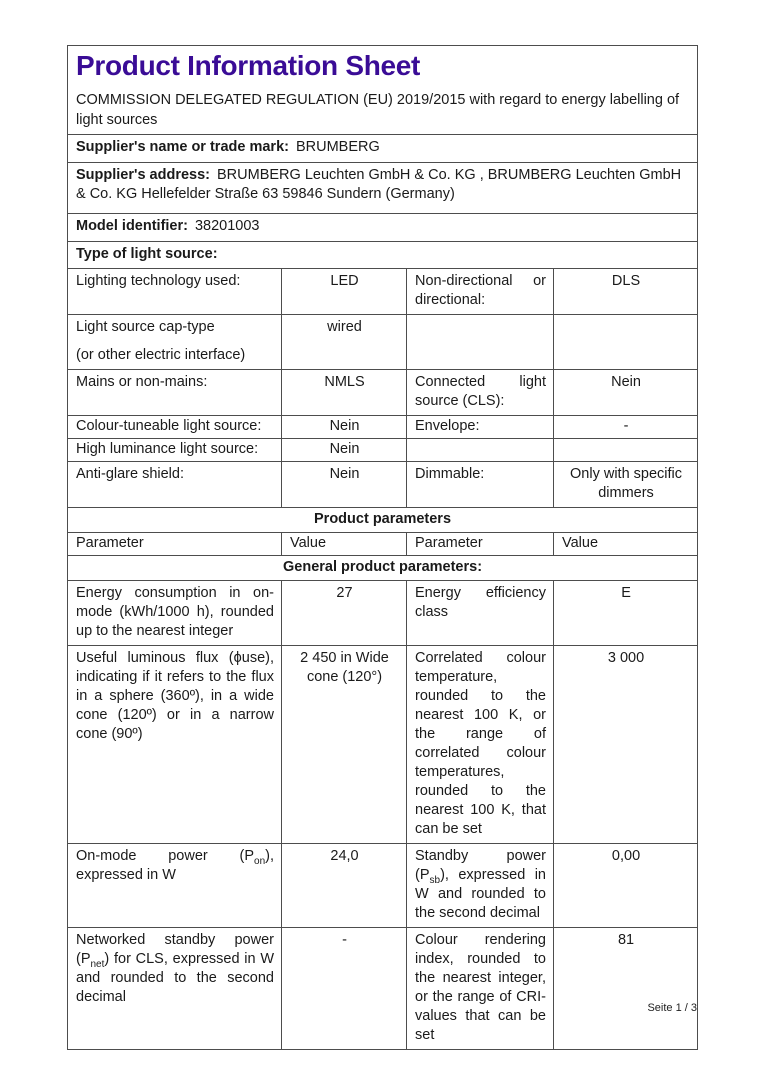 The image size is (764, 1080). Describe the element at coordinates (182, 147) in the screenshot. I see `supplier-name-label: Supplier's name or trade mark:` at that location.